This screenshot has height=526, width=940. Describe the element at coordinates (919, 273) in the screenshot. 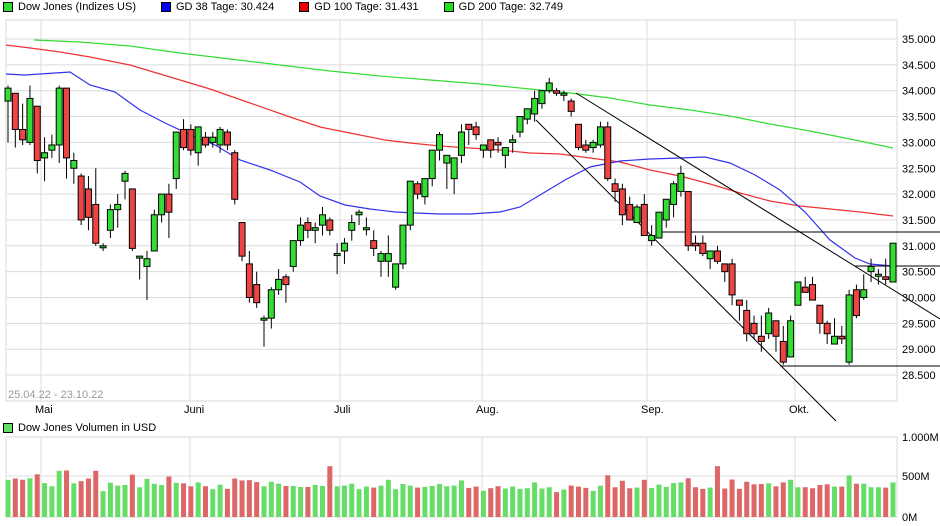

I see `svg-text: 30.500` at that location.